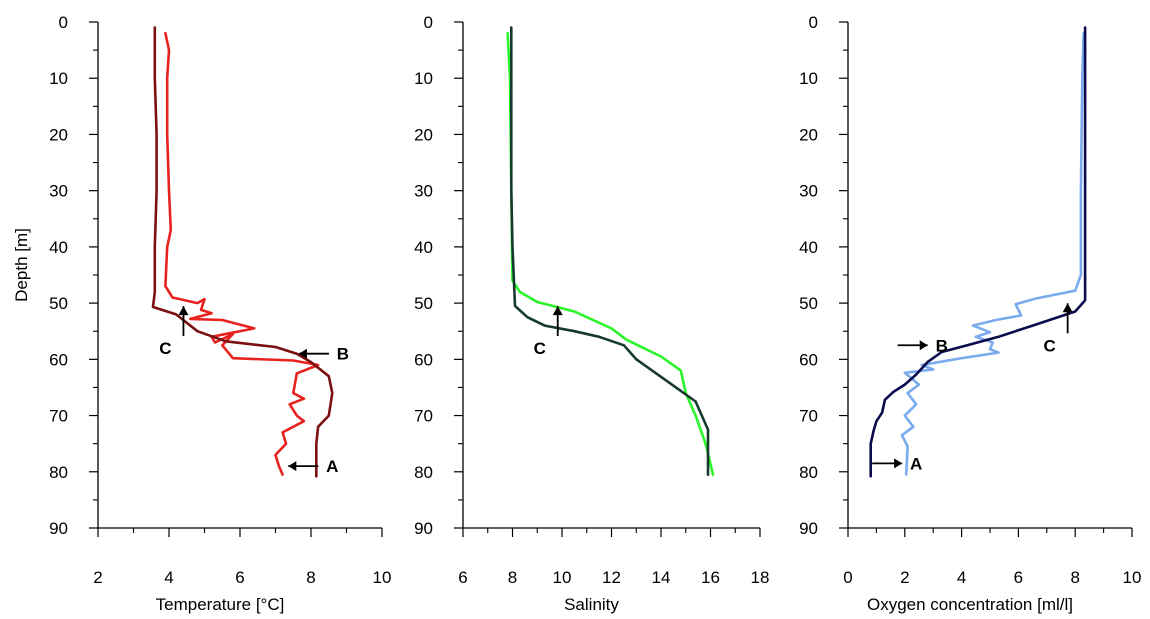 The image size is (1150, 619). What do you see at coordinates (760, 577) in the screenshot?
I see `x-tick-label: 18` at bounding box center [760, 577].